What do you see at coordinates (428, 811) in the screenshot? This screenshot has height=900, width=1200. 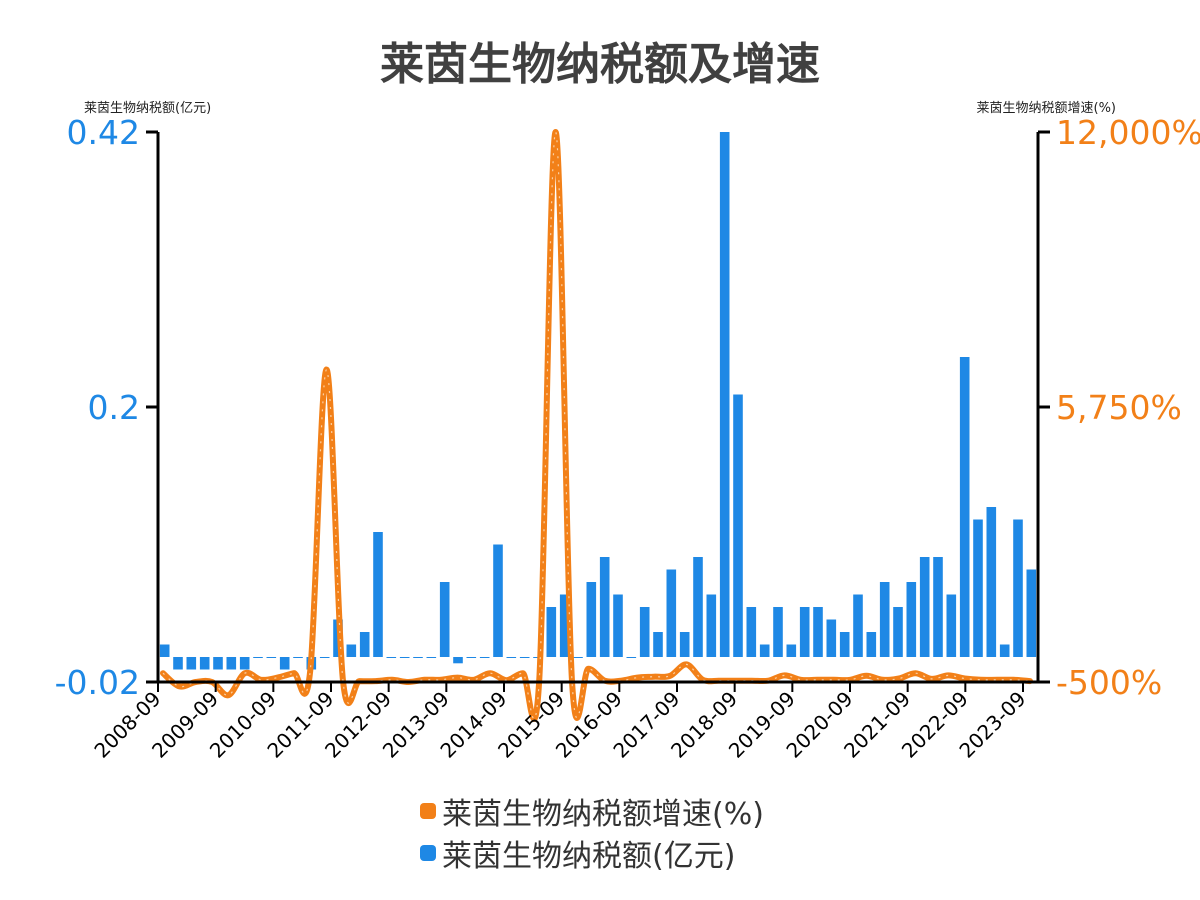 I see `legend-swatch-growth` at bounding box center [428, 811].